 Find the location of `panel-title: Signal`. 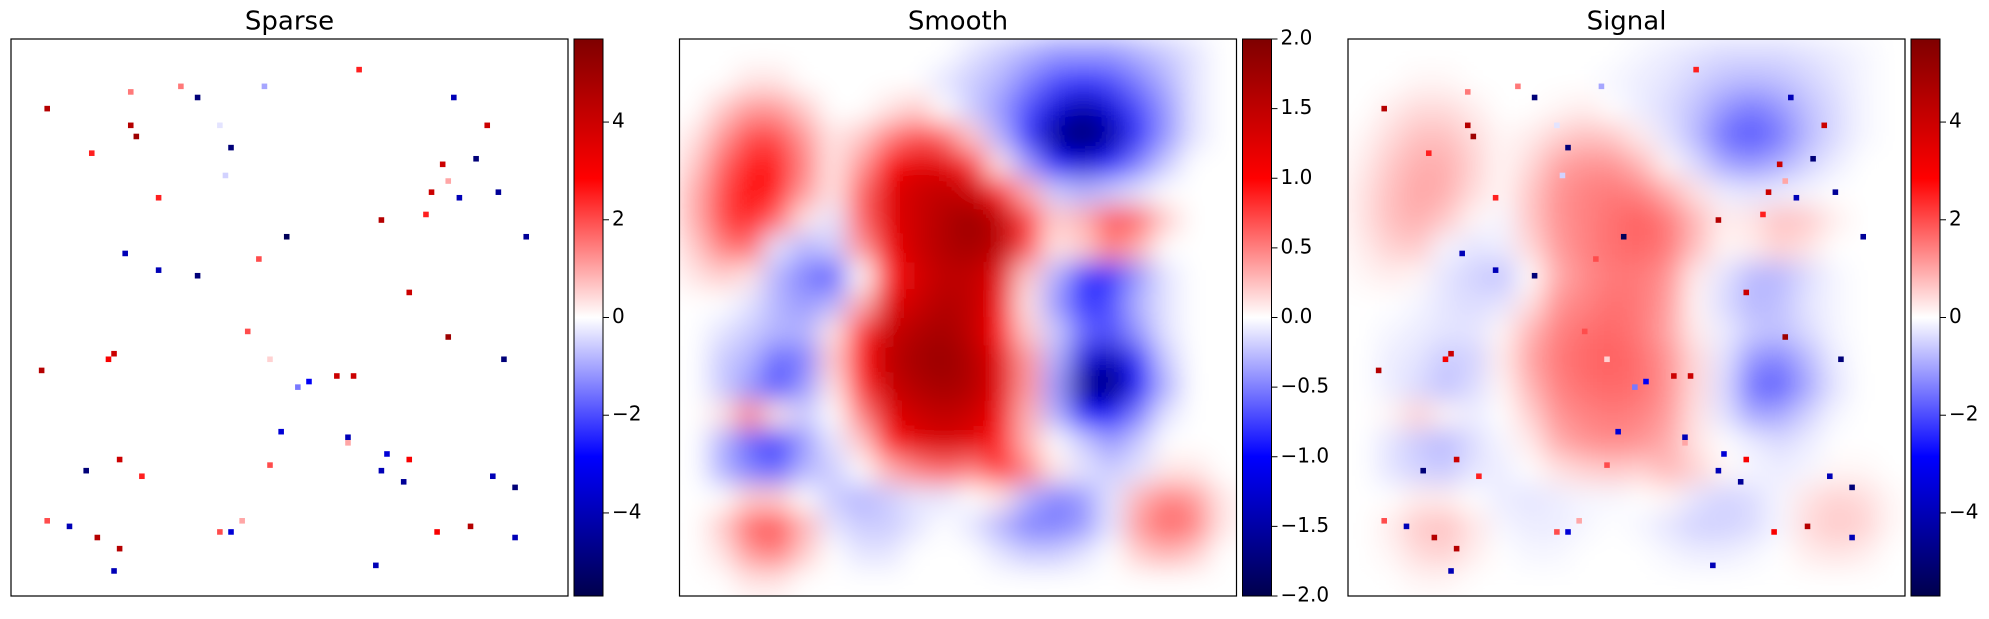

panel-title: Signal is located at coordinates (1627, 22).